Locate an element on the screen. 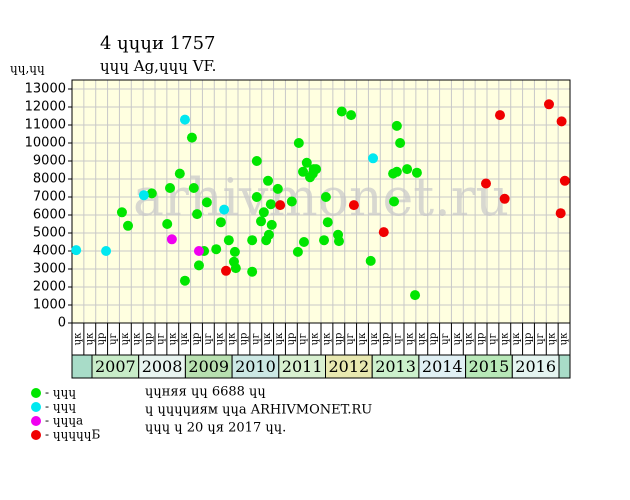 This screenshot has height=500, width=630. legend-label: - ɥɥɥа is located at coordinates (64, 421).